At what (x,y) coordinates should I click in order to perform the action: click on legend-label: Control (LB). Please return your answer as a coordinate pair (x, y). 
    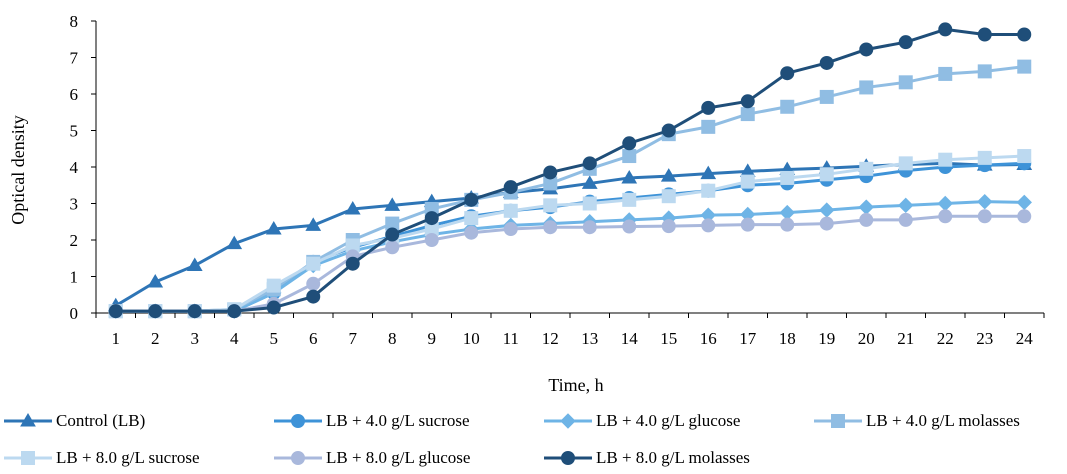
    Looking at the image, I should click on (100, 420).